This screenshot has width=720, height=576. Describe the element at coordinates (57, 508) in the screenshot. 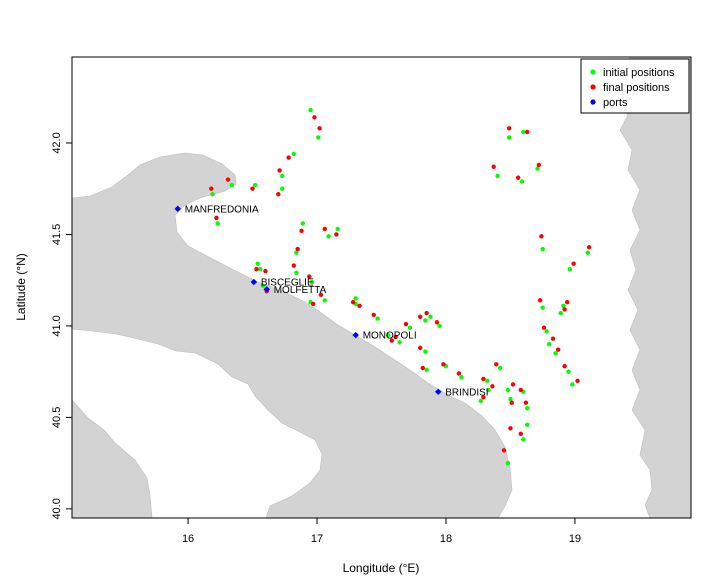

I see `y-tick-label: 40.0` at that location.